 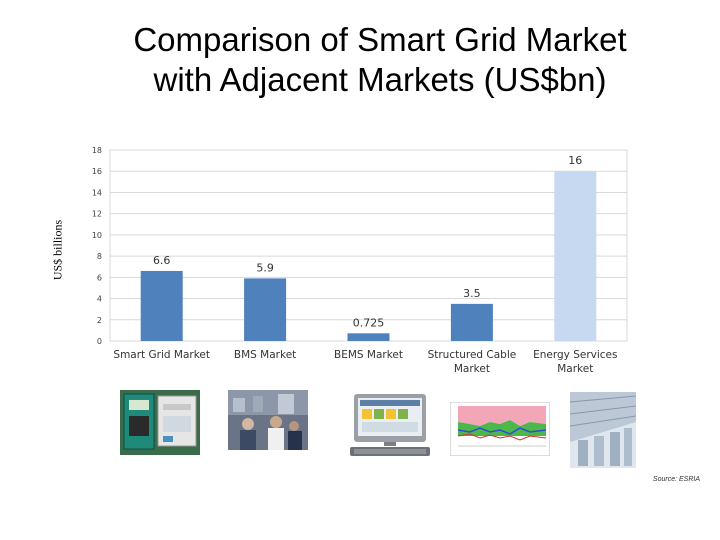 What do you see at coordinates (57, 250) in the screenshot?
I see `y-axis-label: US$ billions` at bounding box center [57, 250].